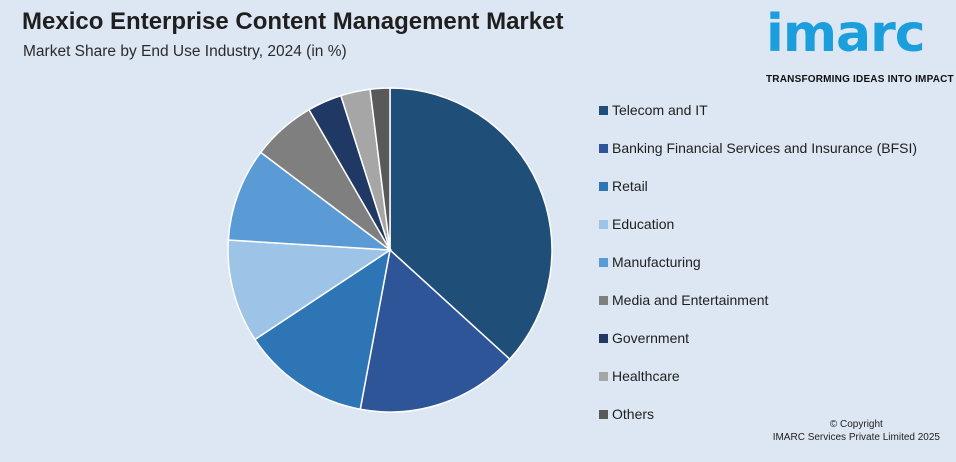  What do you see at coordinates (860, 79) in the screenshot?
I see `logo-tagline: TRANSFORMING IDEAS INTO IMPACT` at bounding box center [860, 79].